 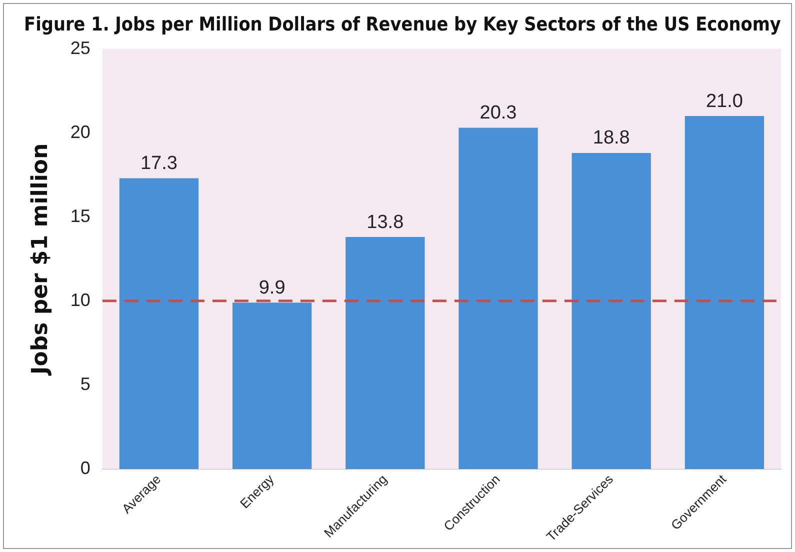 I want to click on data-label: 17.3, so click(x=159, y=163).